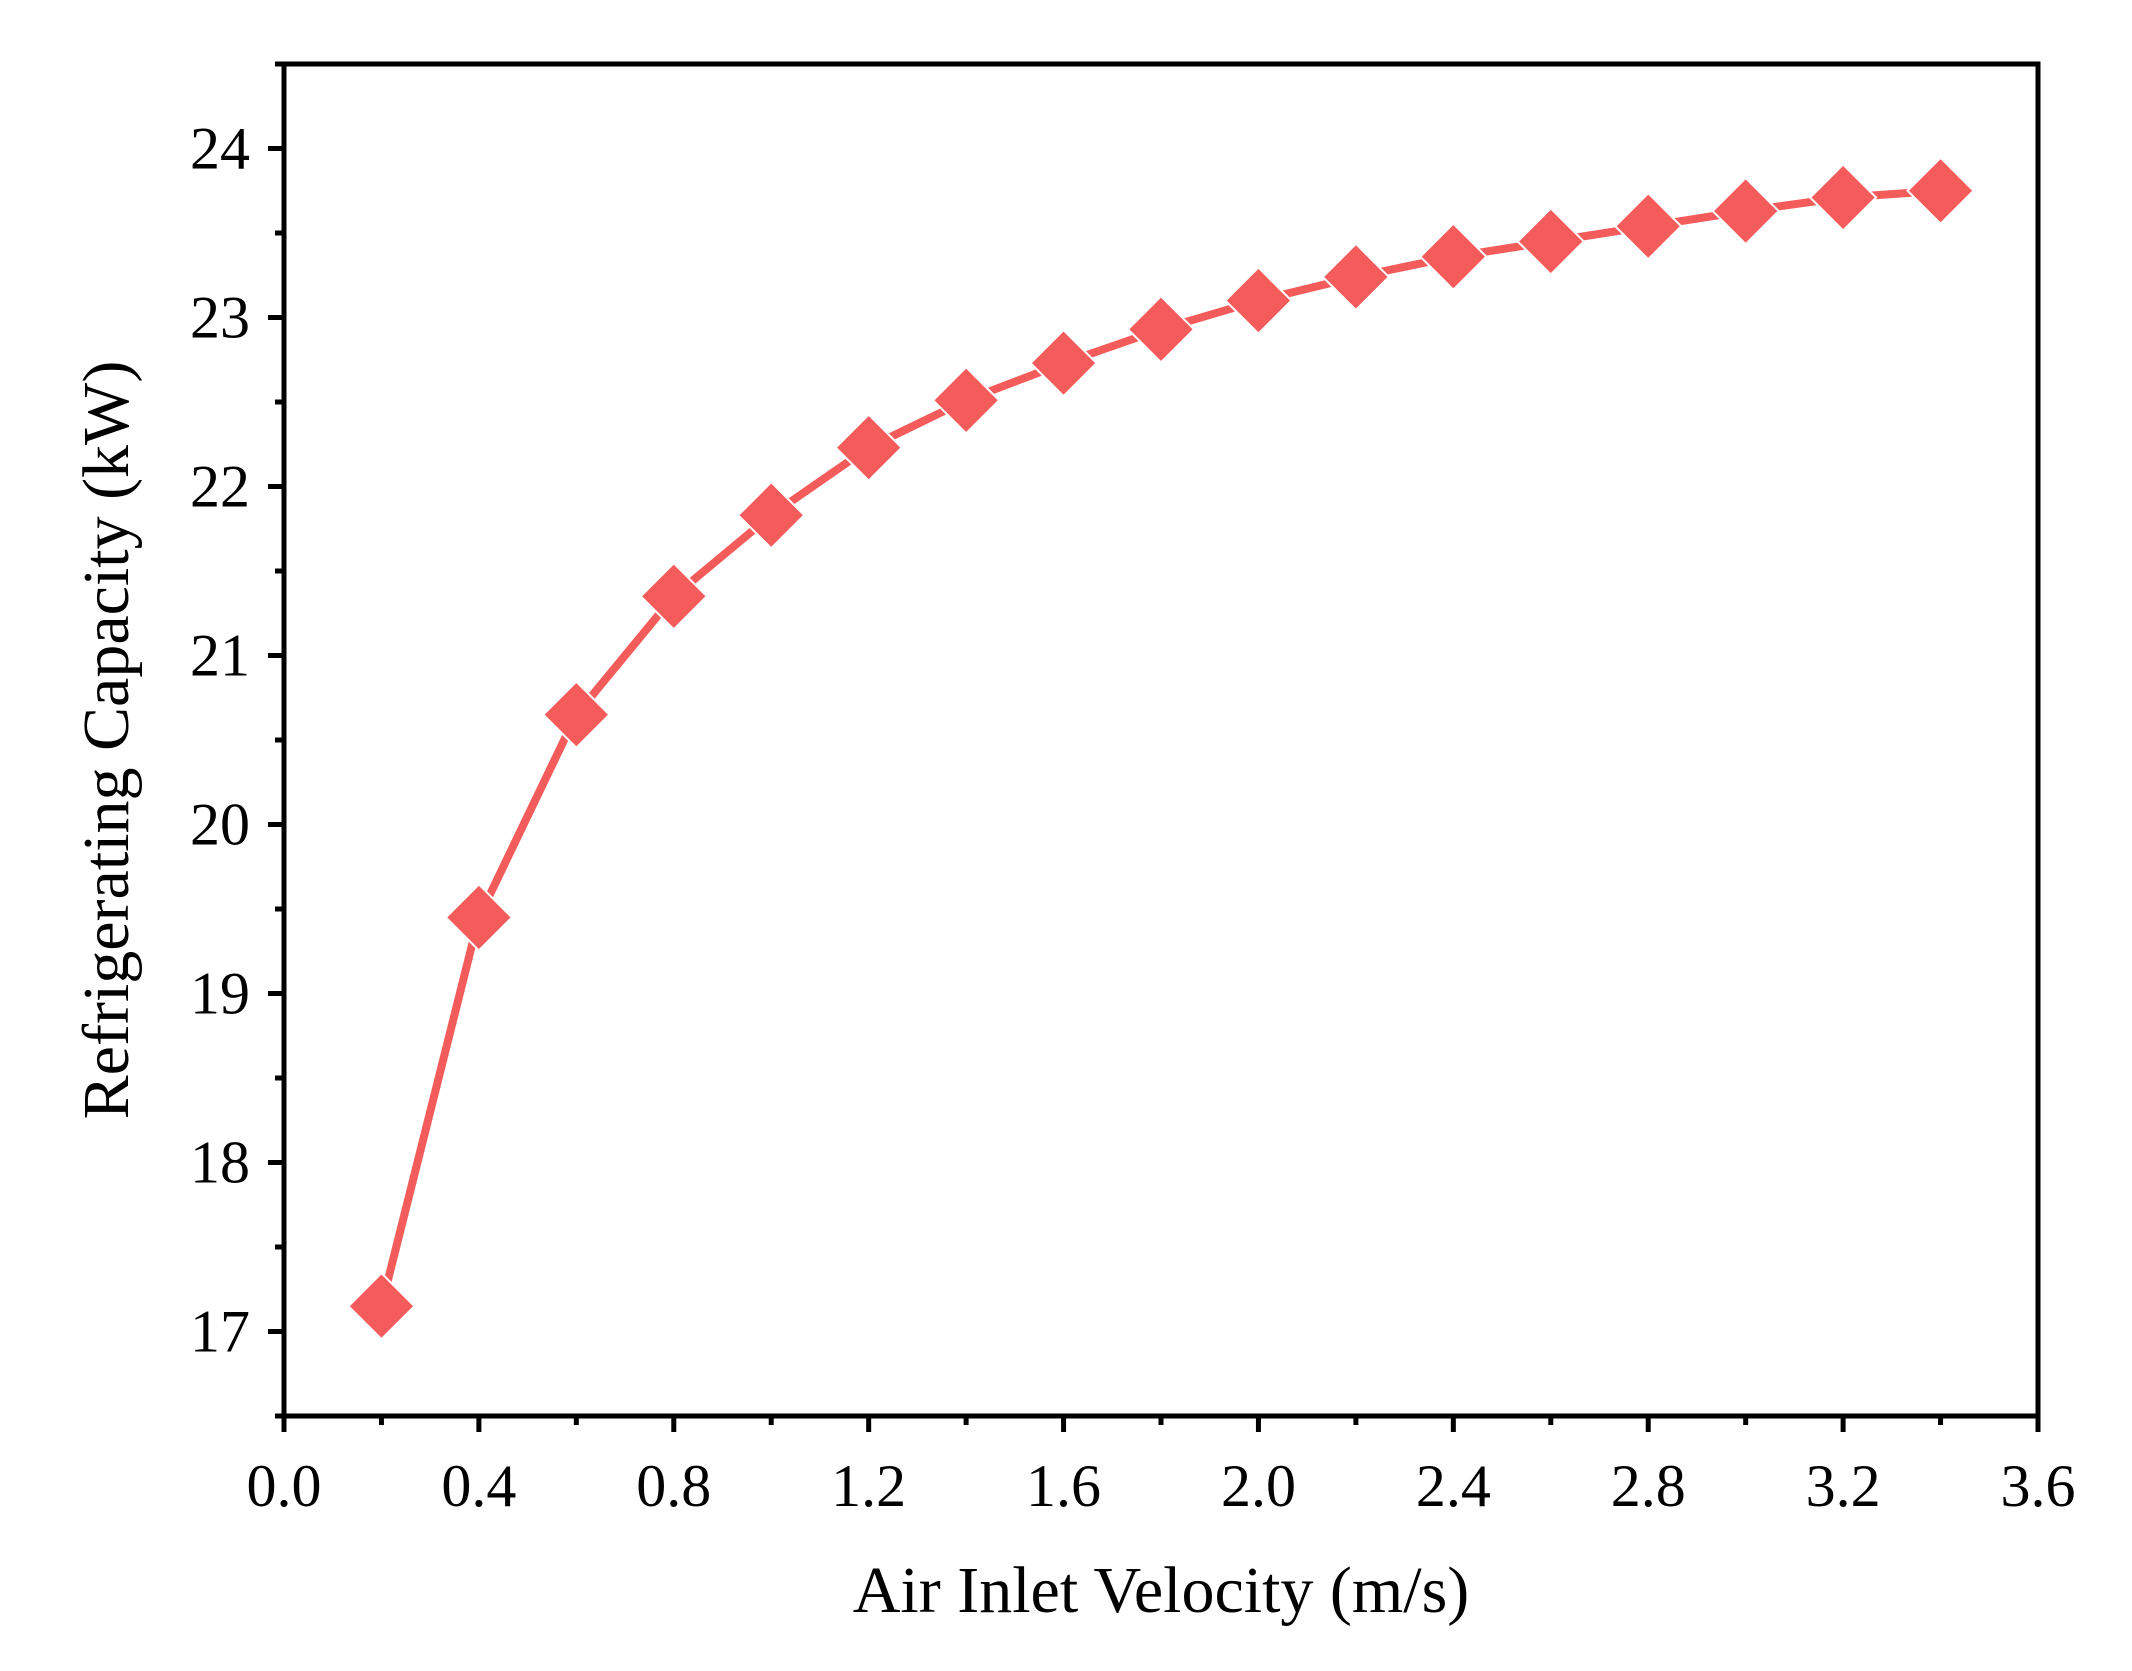 The width and height of the screenshot is (2132, 1671). What do you see at coordinates (220, 825) in the screenshot?
I see `y-tick-label: 20` at bounding box center [220, 825].